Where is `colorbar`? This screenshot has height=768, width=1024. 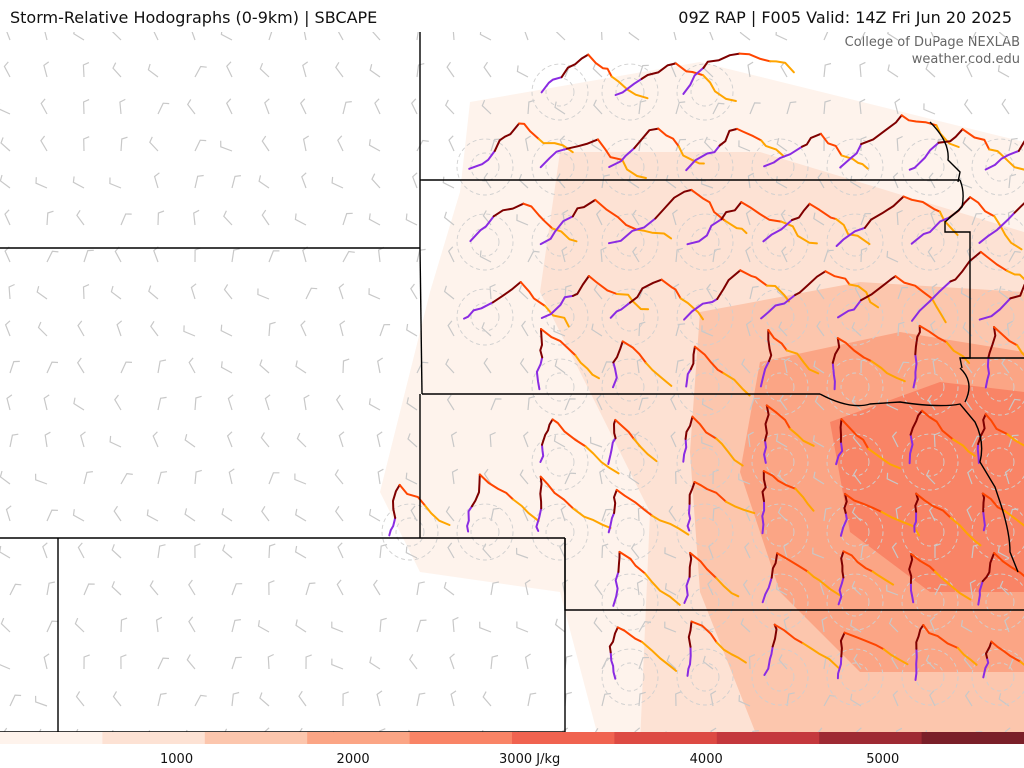
colorbar is located at coordinates (512, 738).